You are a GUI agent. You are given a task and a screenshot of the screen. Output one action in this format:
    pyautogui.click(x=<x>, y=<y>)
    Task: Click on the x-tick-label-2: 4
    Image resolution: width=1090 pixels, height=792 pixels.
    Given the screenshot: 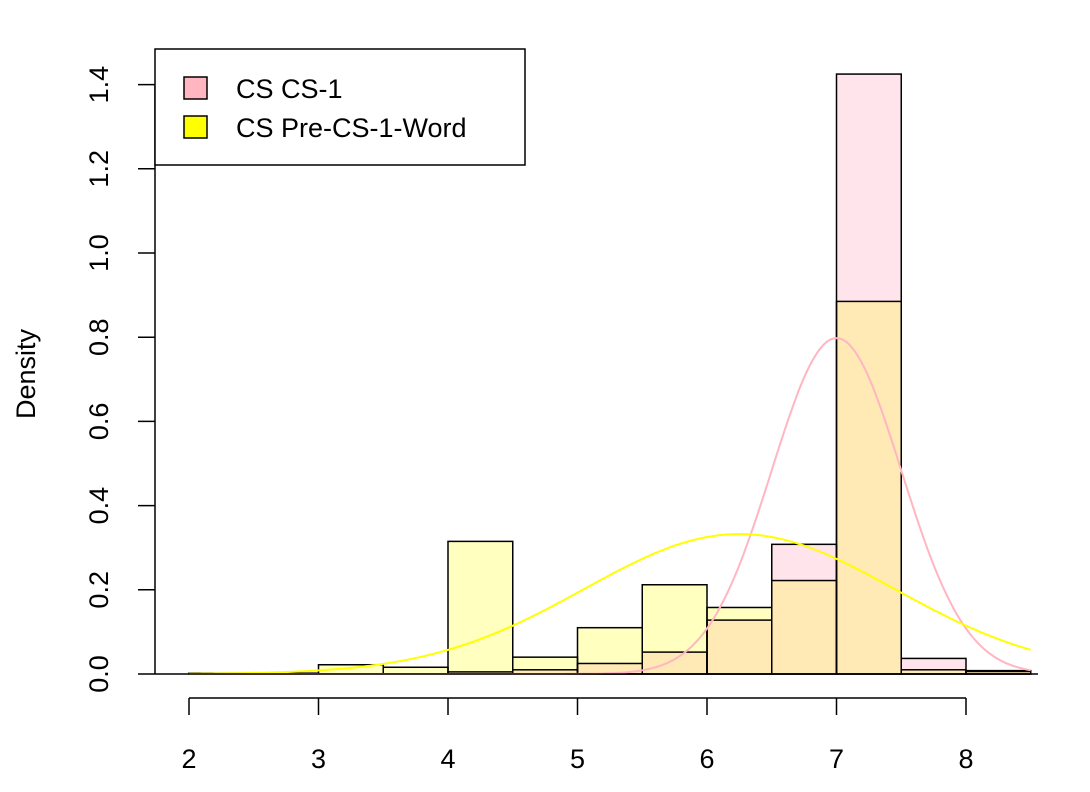 What is the action you would take?
    pyautogui.click(x=447, y=759)
    